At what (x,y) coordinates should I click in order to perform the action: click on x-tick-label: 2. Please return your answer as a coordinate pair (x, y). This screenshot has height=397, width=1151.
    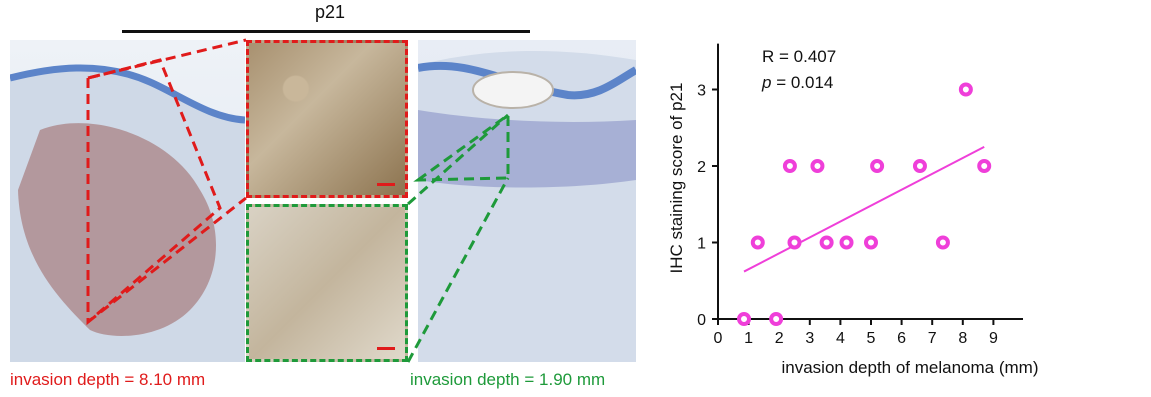
    Looking at the image, I should click on (779, 338).